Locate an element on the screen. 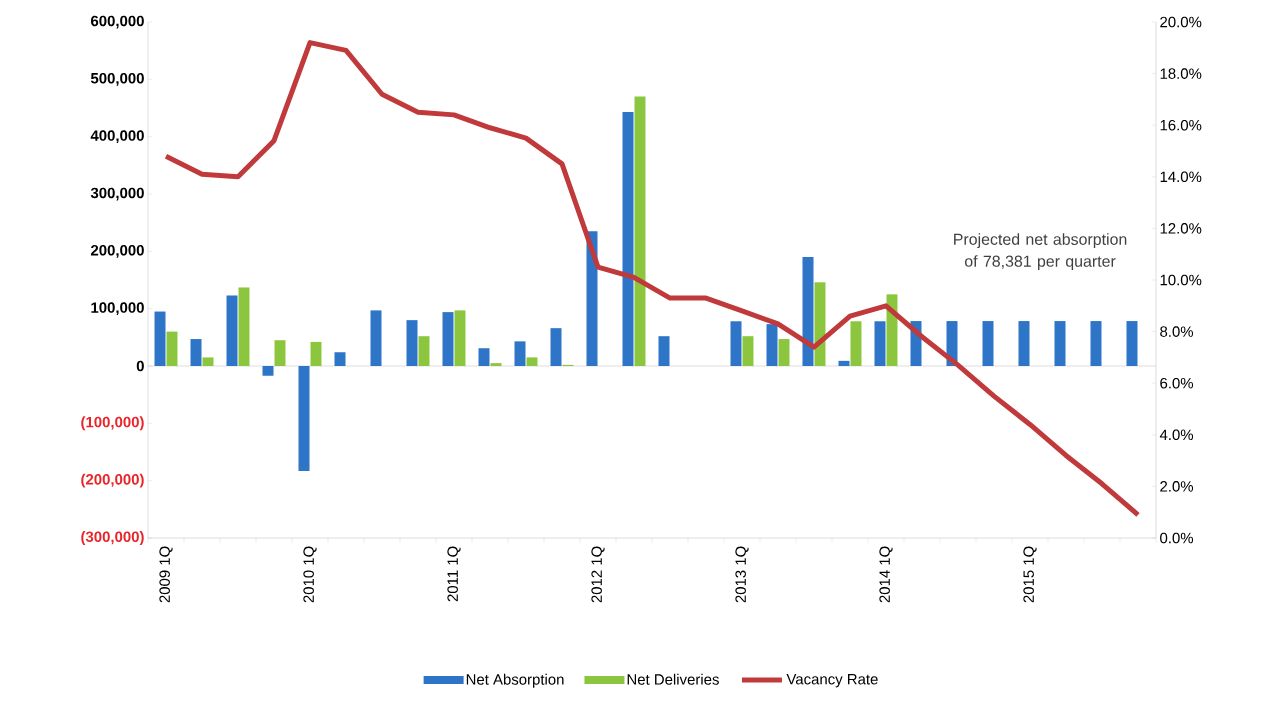 The width and height of the screenshot is (1263, 703). x-tick-label: 2010 1Q is located at coordinates (310, 574).